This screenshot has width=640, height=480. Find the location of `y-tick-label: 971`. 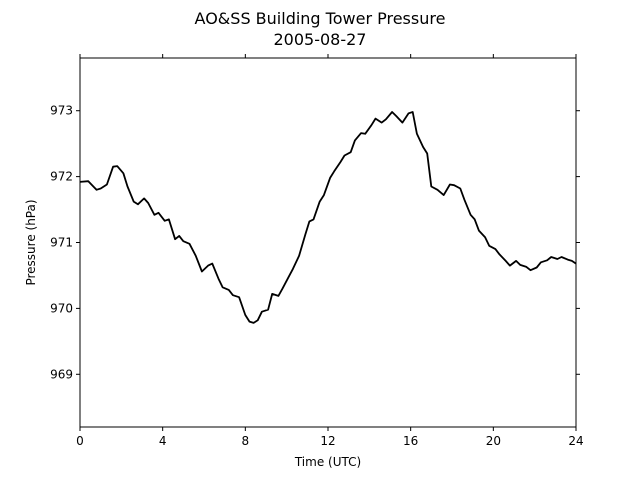

y-tick-label: 971 is located at coordinates (61, 243).